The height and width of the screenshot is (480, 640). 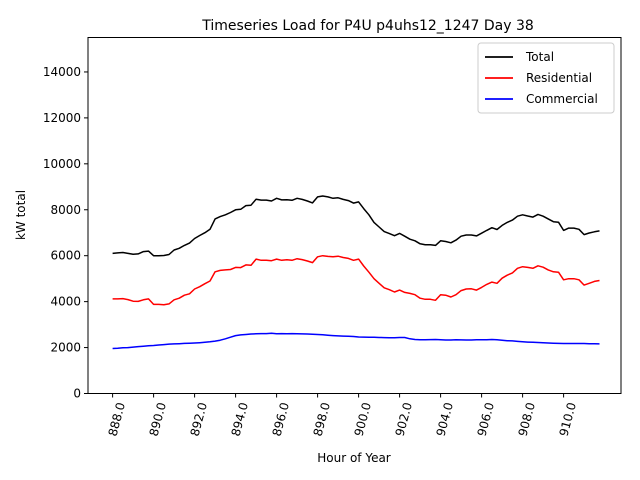 What do you see at coordinates (354, 458) in the screenshot?
I see `x-axis-label: Hour of Year` at bounding box center [354, 458].